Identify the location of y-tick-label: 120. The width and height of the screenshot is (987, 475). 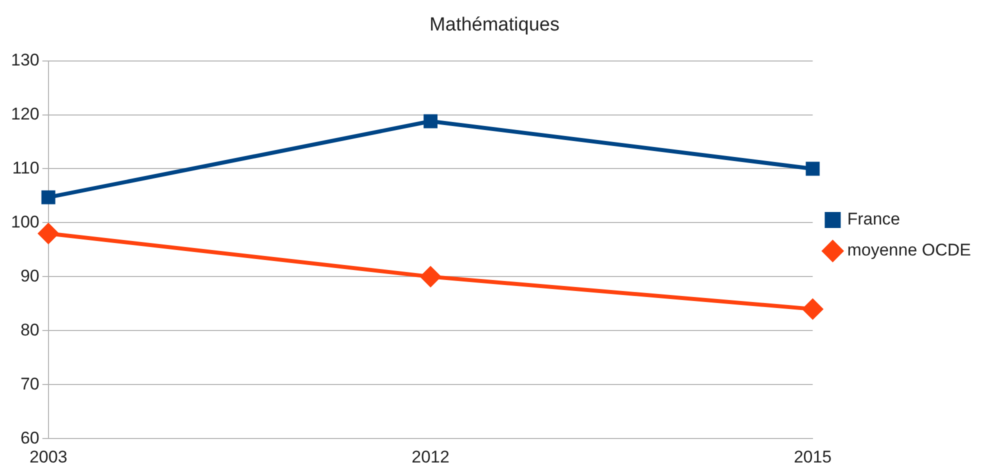
(25, 114).